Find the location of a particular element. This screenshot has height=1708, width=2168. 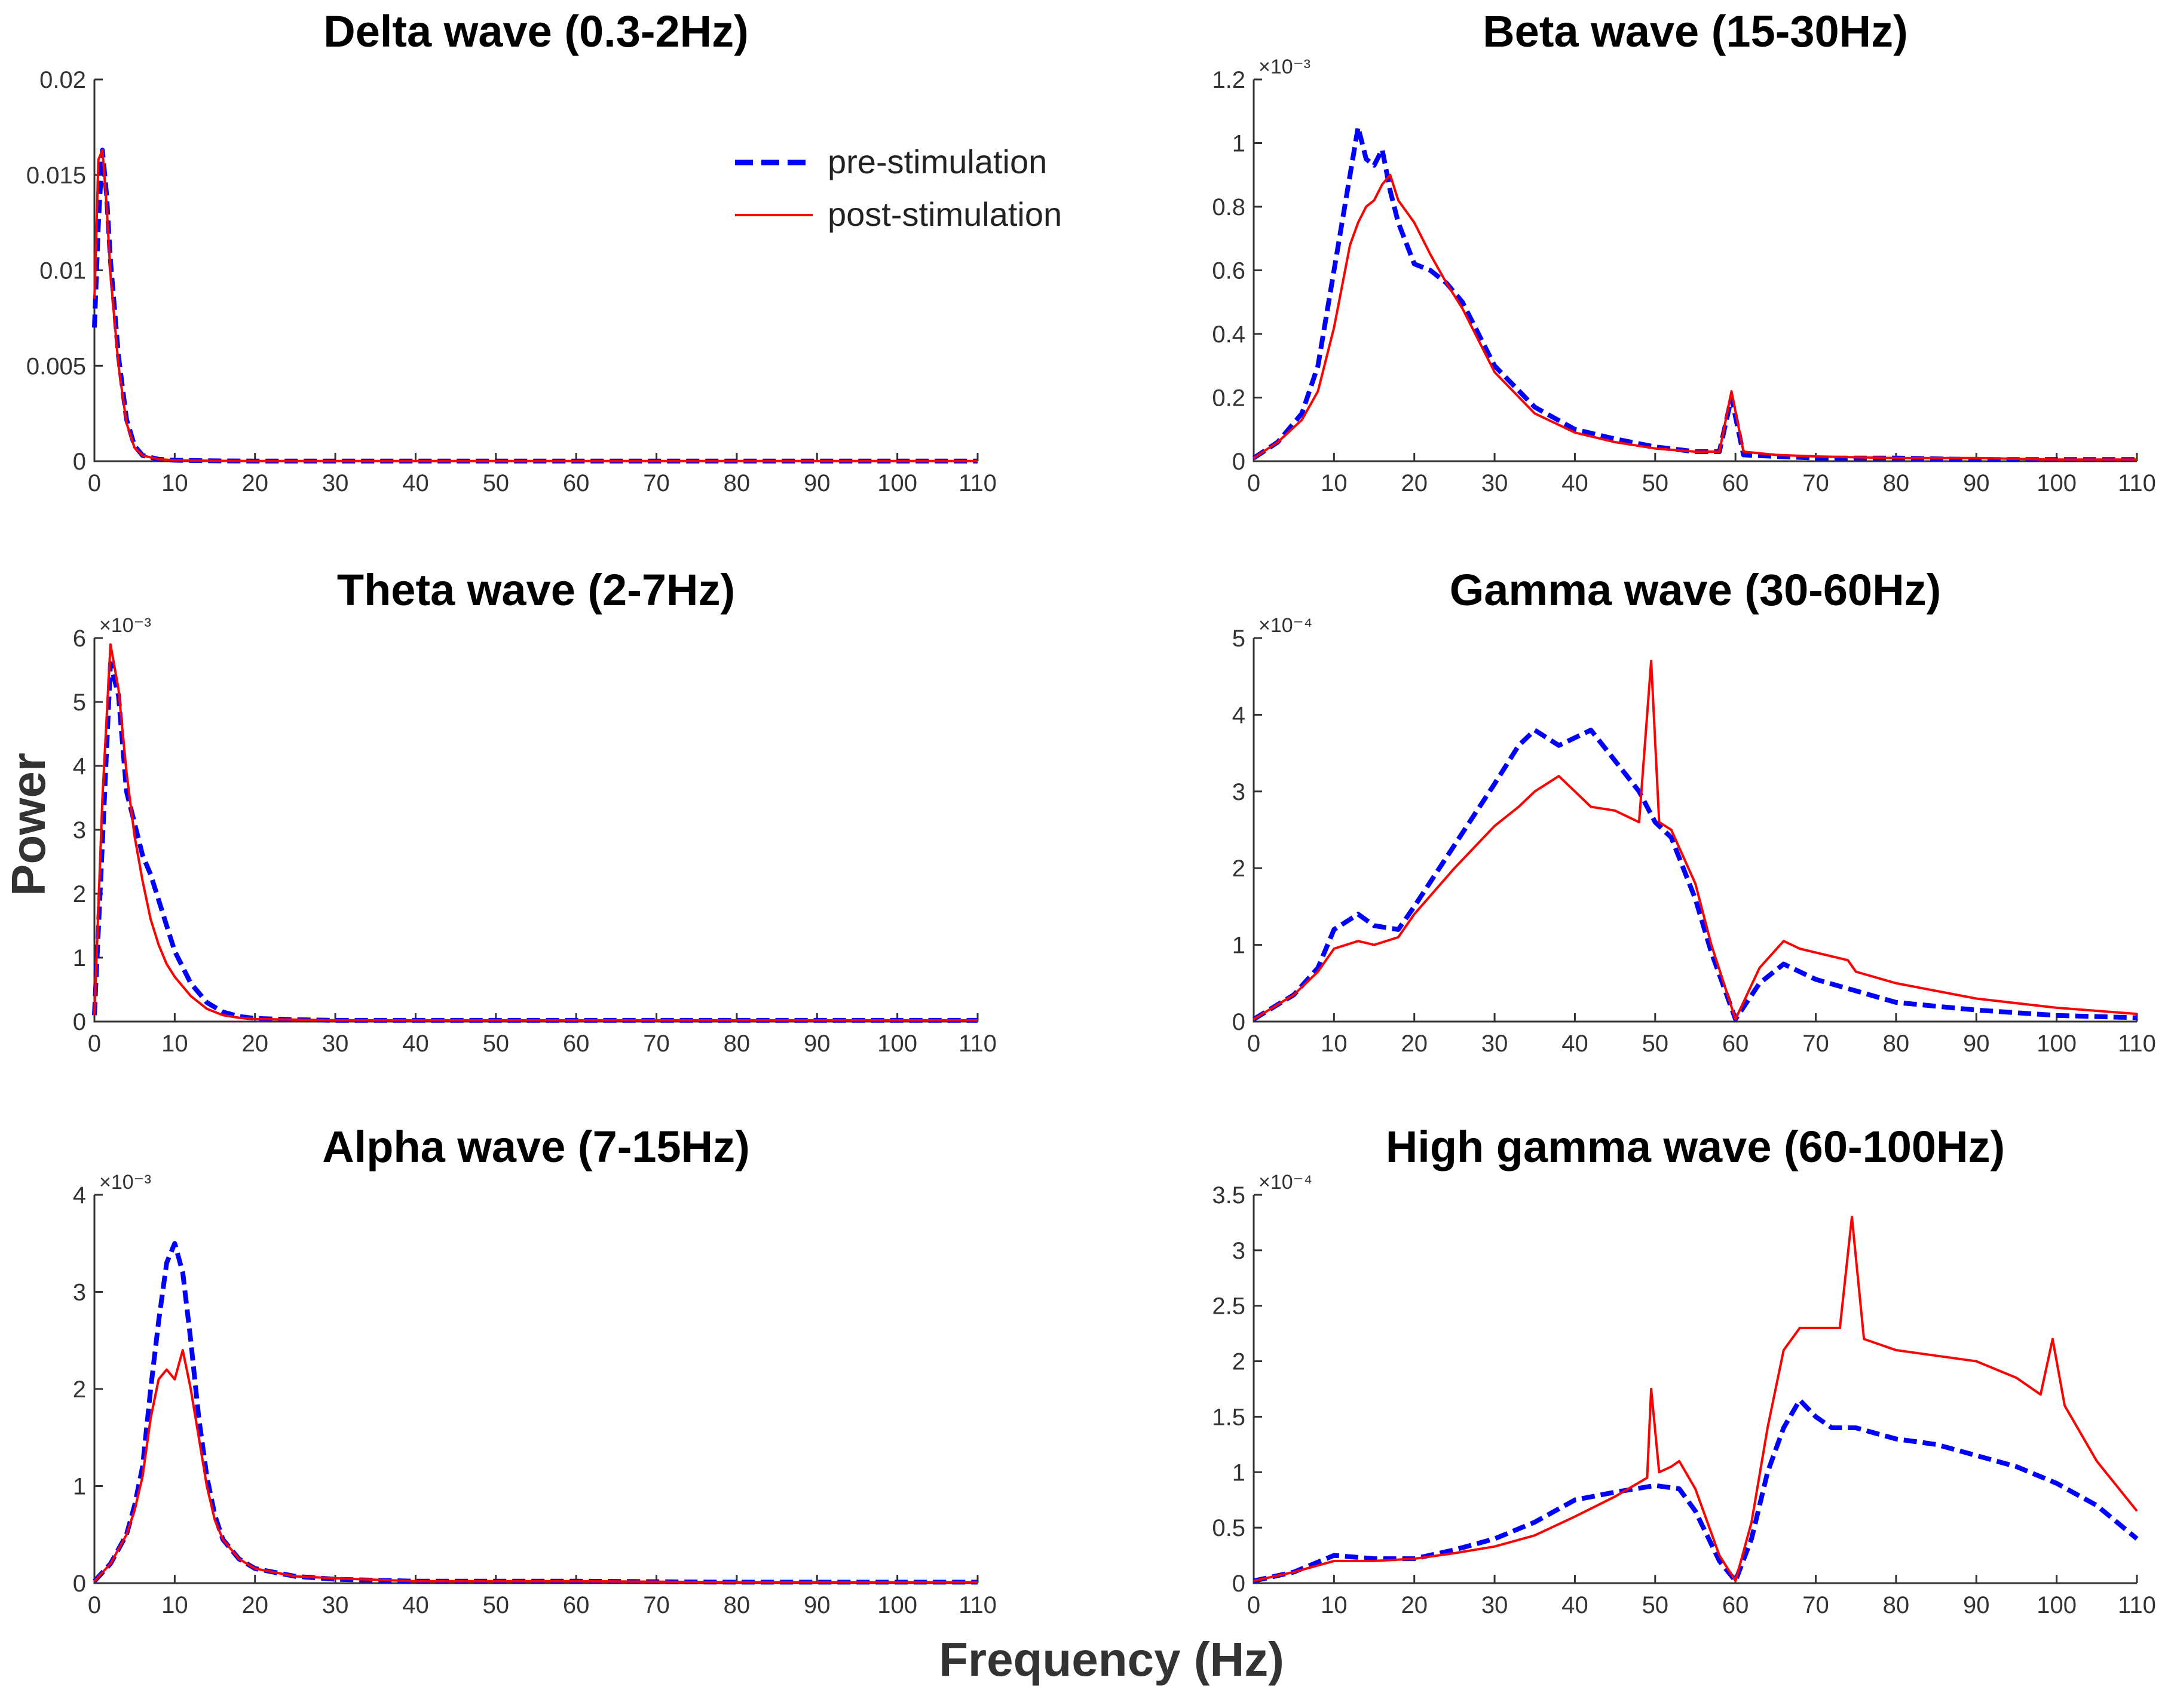

panel-title: Theta wave (2-7Hz) is located at coordinates (536, 590).